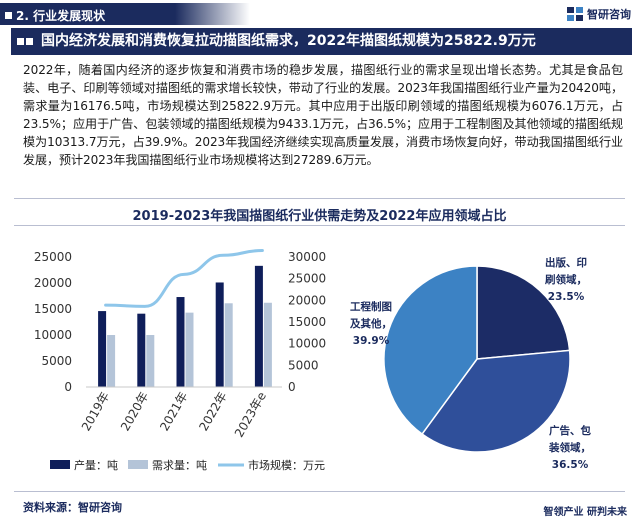 This screenshot has height=529, width=639. What do you see at coordinates (56, 361) in the screenshot?
I see `y-left-tick-label: 5000` at bounding box center [56, 361].